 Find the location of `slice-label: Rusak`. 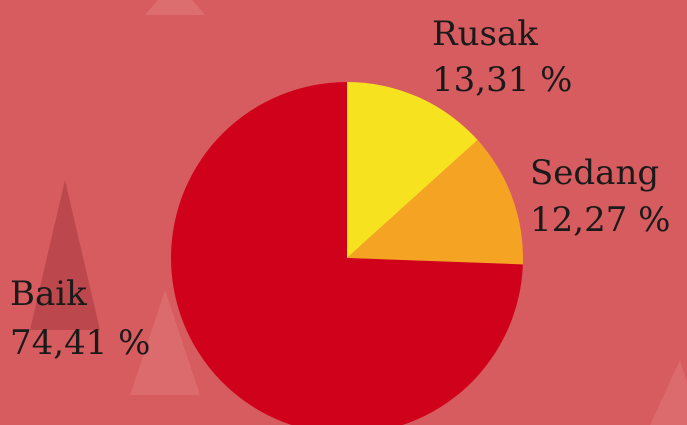

slice-label: Rusak is located at coordinates (485, 34).